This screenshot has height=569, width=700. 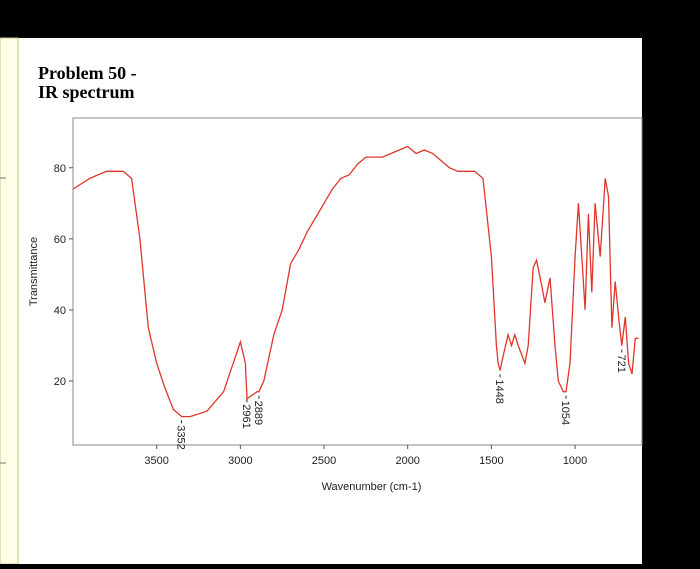 What do you see at coordinates (258, 413) in the screenshot?
I see `peak-label: 2889` at bounding box center [258, 413].